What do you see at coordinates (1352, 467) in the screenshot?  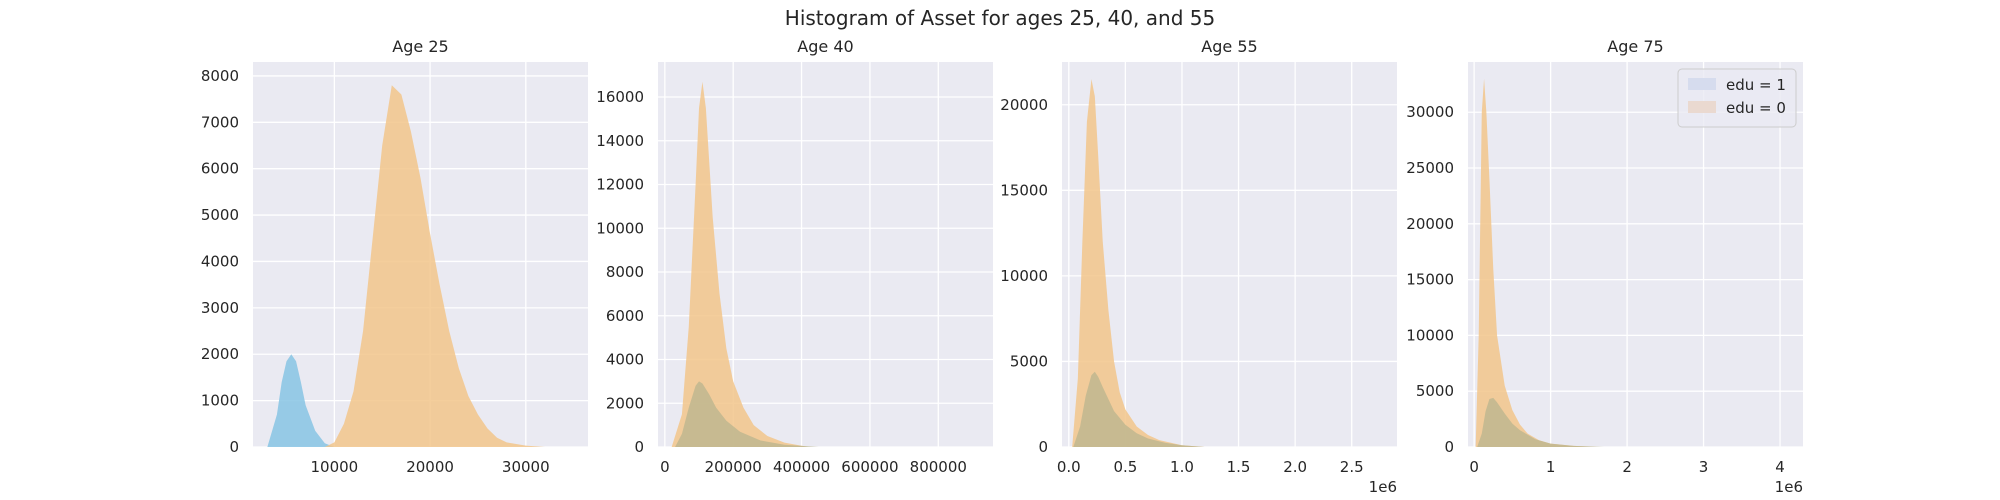 I see `x-tick-label: 2.5` at bounding box center [1352, 467].